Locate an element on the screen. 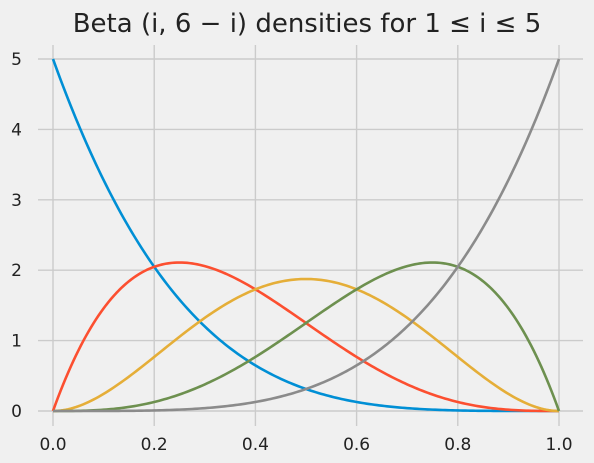 The width and height of the screenshot is (594, 463). x-tick-label: 0.8 is located at coordinates (457, 445).